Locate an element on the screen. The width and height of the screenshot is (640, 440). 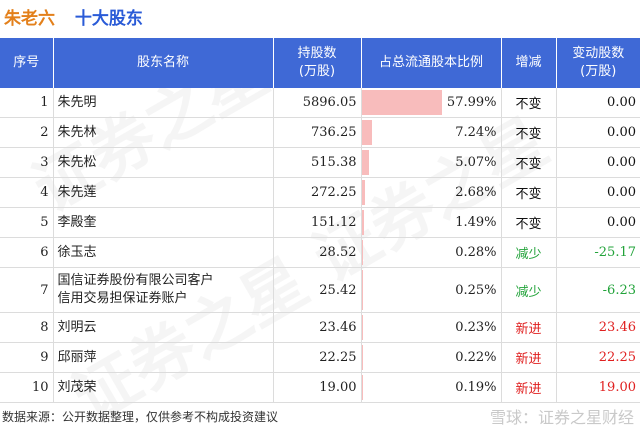
rank-cell: 10 is located at coordinates (26, 388).